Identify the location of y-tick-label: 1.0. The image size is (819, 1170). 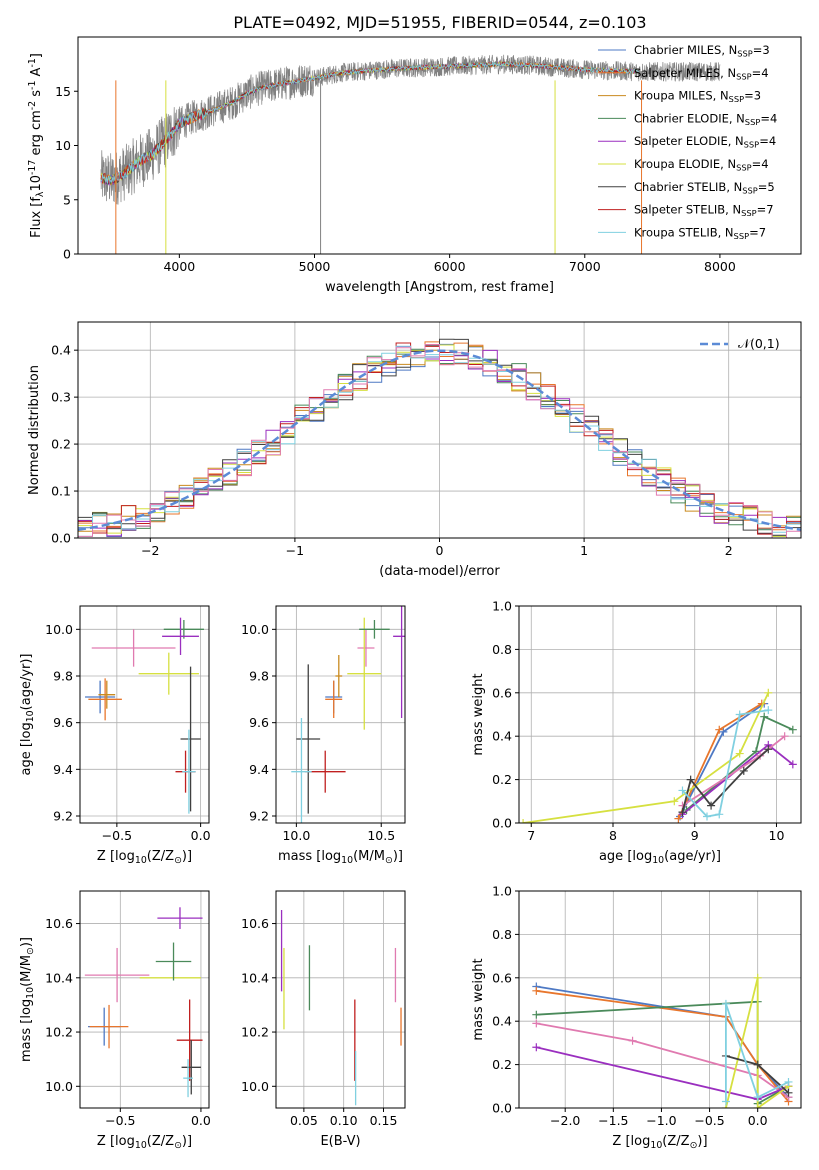
(502, 891).